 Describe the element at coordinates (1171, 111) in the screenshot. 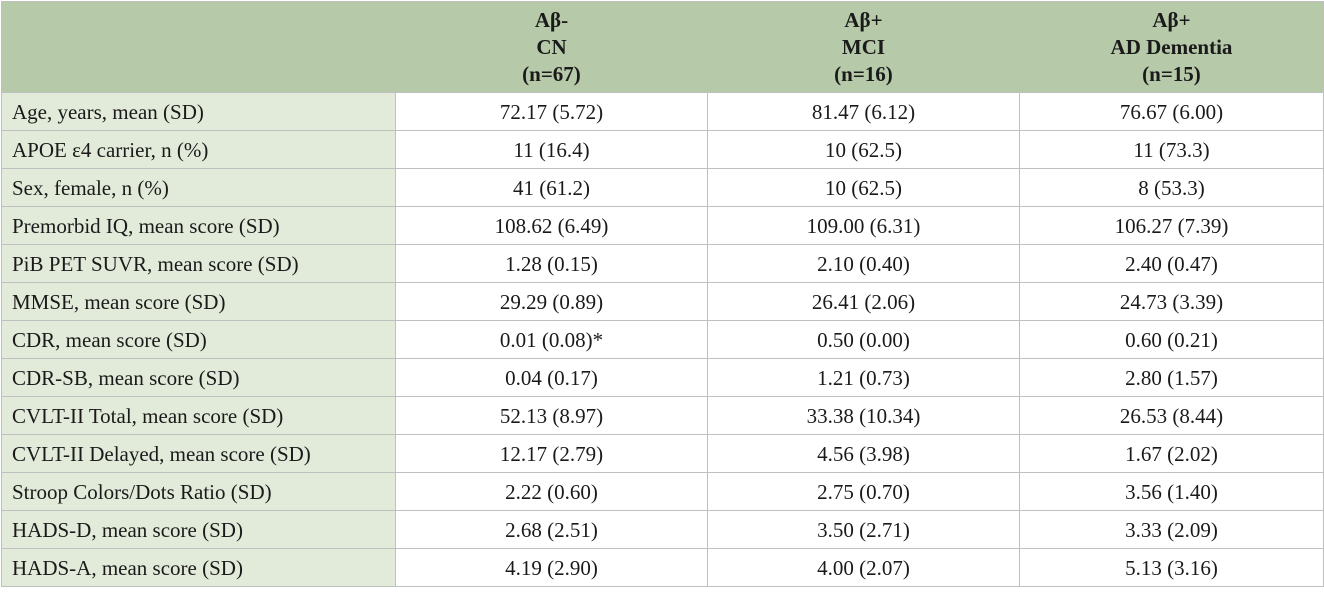

I see `value-ad-dementia: 76.67 (6.00)` at that location.